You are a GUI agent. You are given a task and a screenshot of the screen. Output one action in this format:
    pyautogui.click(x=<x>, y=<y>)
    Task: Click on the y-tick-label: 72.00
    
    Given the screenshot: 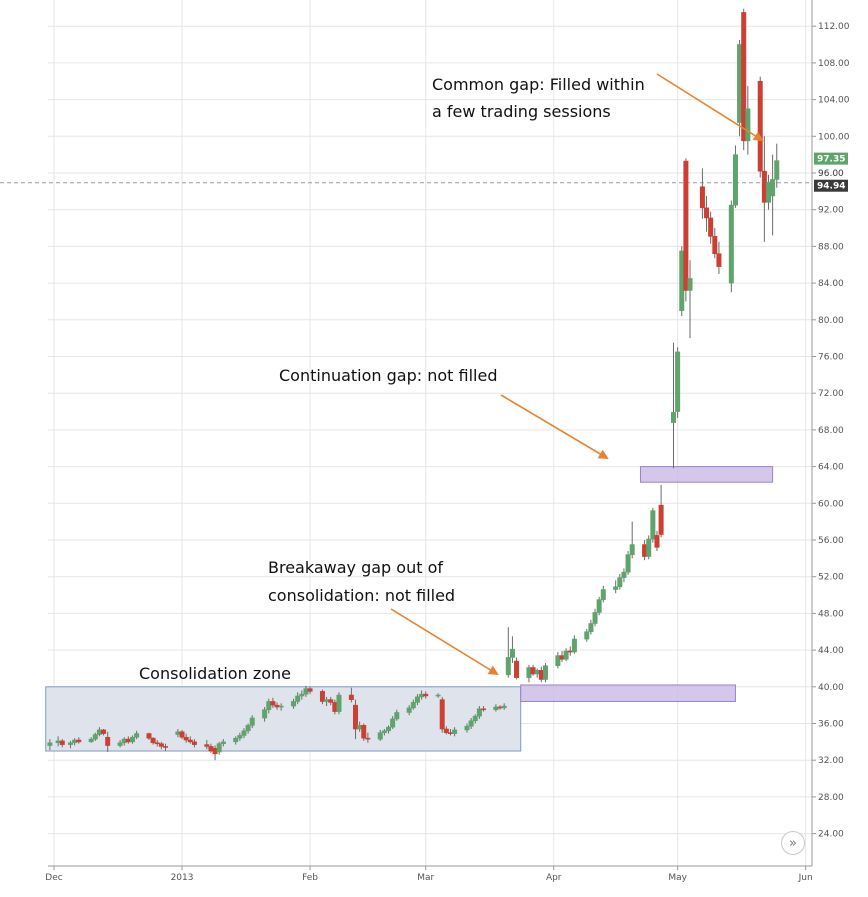 What is the action you would take?
    pyautogui.click(x=831, y=394)
    